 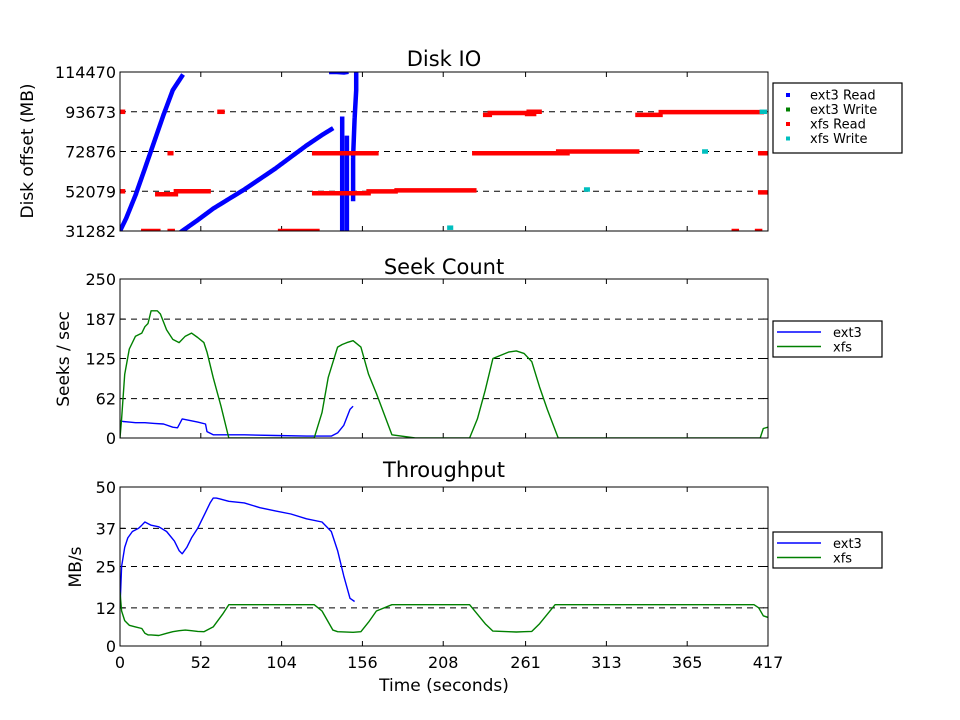 I want to click on x-tick-label: 0, so click(x=120, y=662).